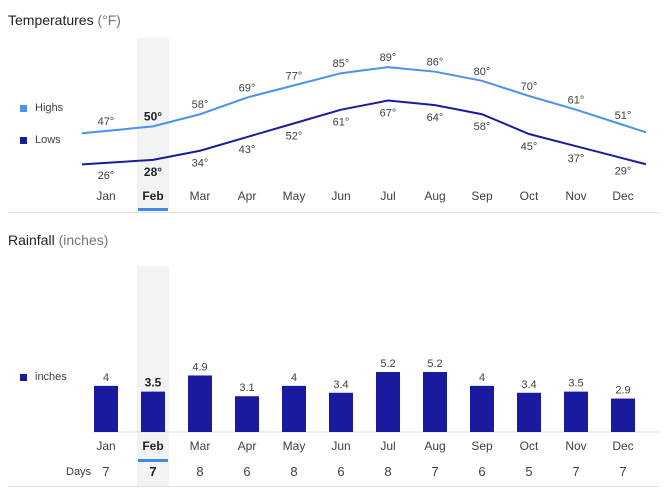 The image size is (669, 496). What do you see at coordinates (105, 471) in the screenshot?
I see `days-value-jan: 7` at bounding box center [105, 471].